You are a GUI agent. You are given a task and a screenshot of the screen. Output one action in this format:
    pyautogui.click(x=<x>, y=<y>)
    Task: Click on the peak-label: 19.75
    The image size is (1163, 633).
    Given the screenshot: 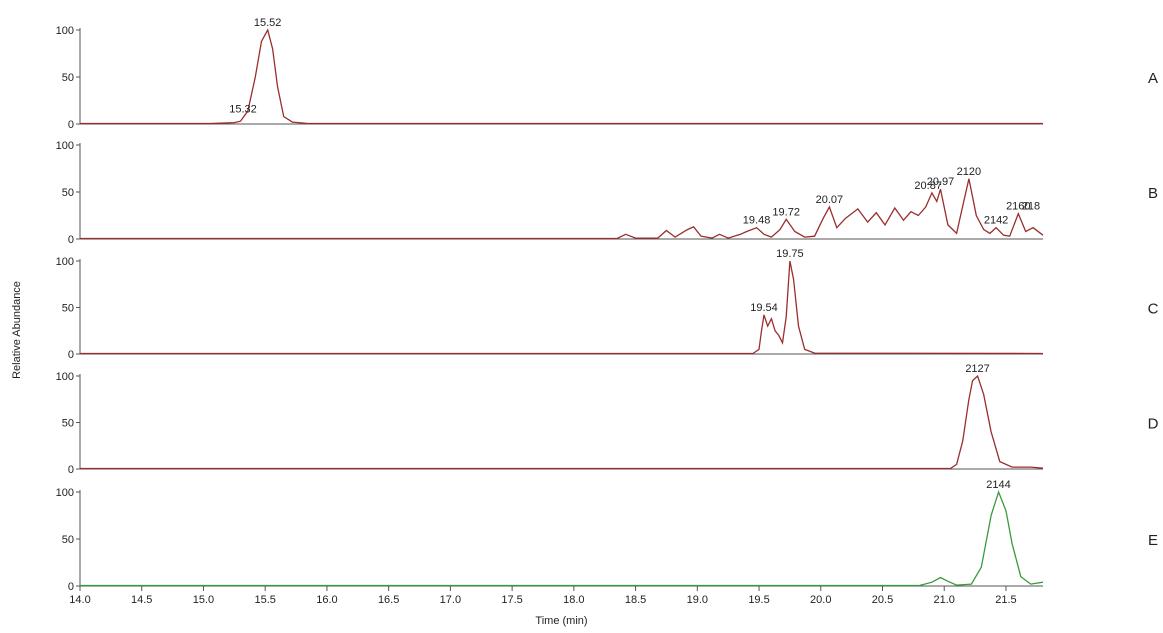 What is the action you would take?
    pyautogui.click(x=790, y=254)
    